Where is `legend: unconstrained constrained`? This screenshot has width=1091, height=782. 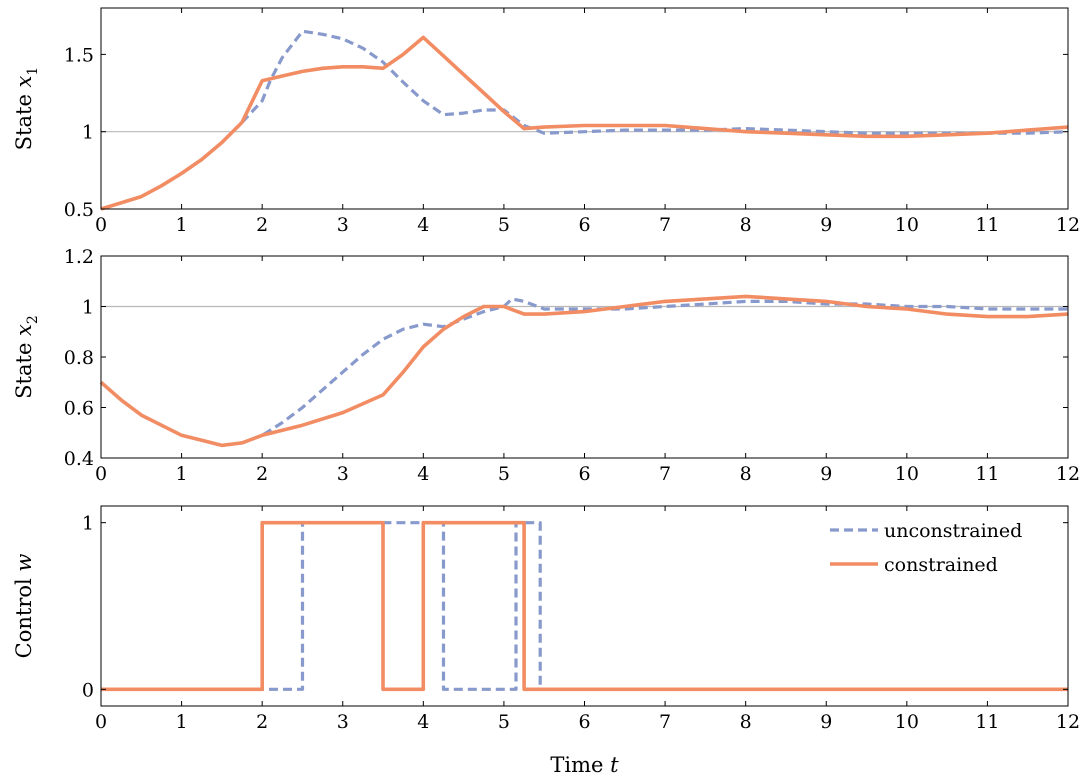
legend: unconstrained constrained is located at coordinates (926, 548).